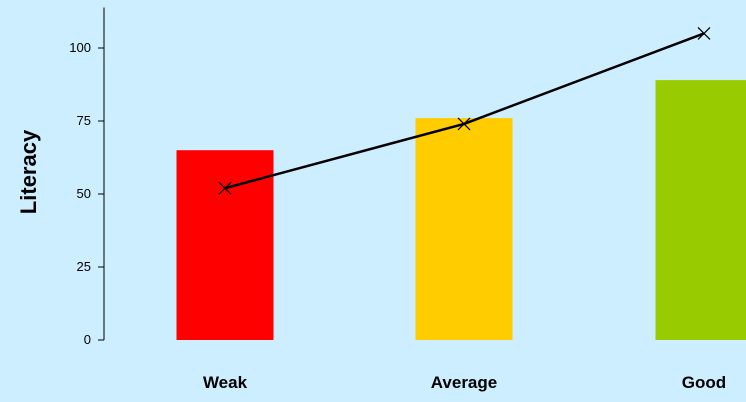  Describe the element at coordinates (87, 339) in the screenshot. I see `y-tick-label-0: 0` at that location.